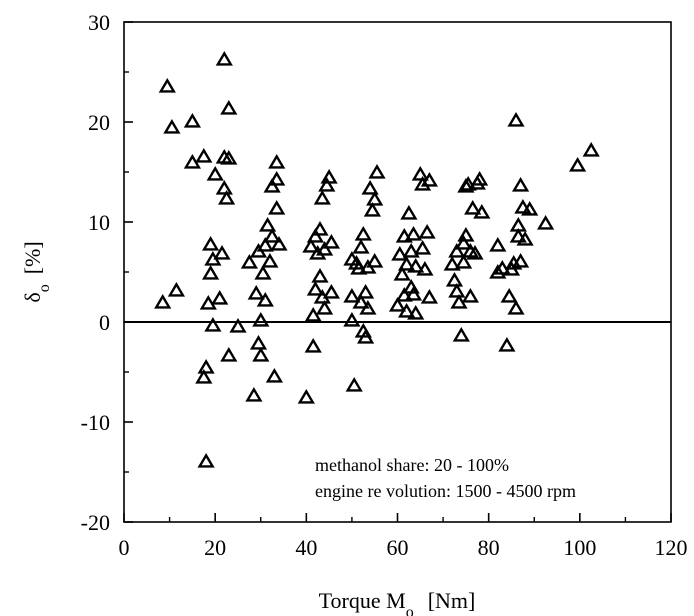  What do you see at coordinates (671, 547) in the screenshot?
I see `x-tick-label-120: 120` at bounding box center [671, 547].